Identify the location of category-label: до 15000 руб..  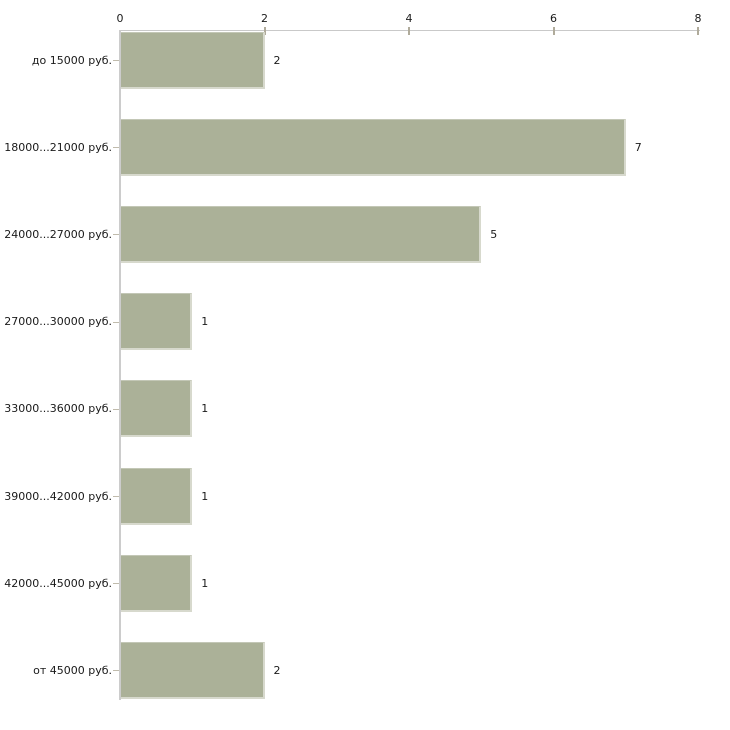
(71, 60).